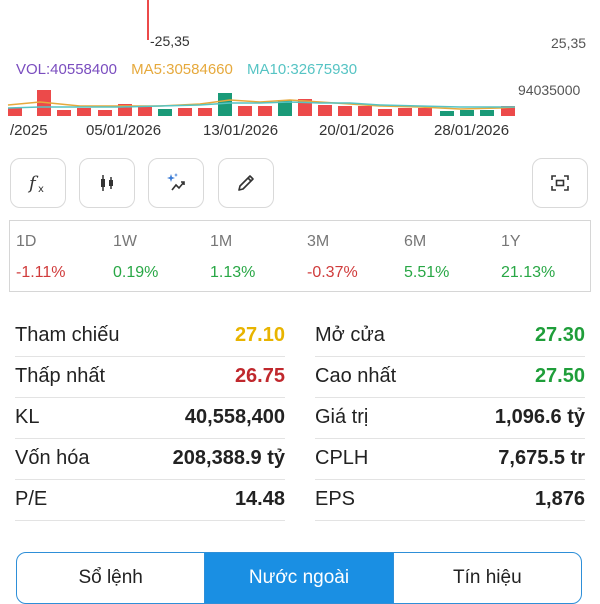 The width and height of the screenshot is (600, 604). I want to click on right-axis-volume: 94035000, so click(549, 90).